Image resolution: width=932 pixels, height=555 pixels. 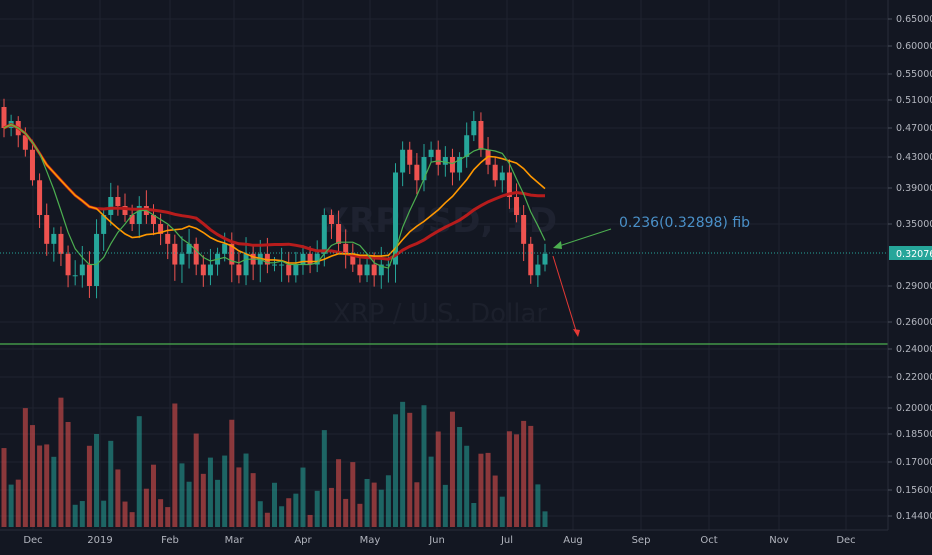 I want to click on time-tick-label: Mar, so click(x=235, y=540).